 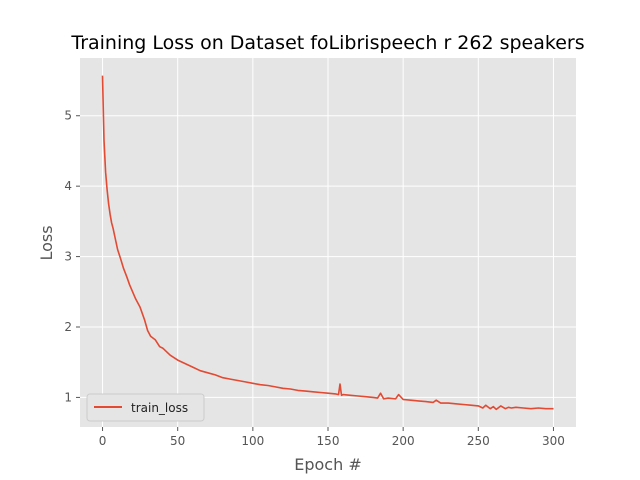 I want to click on y-tick-label: 2, so click(x=68, y=327).